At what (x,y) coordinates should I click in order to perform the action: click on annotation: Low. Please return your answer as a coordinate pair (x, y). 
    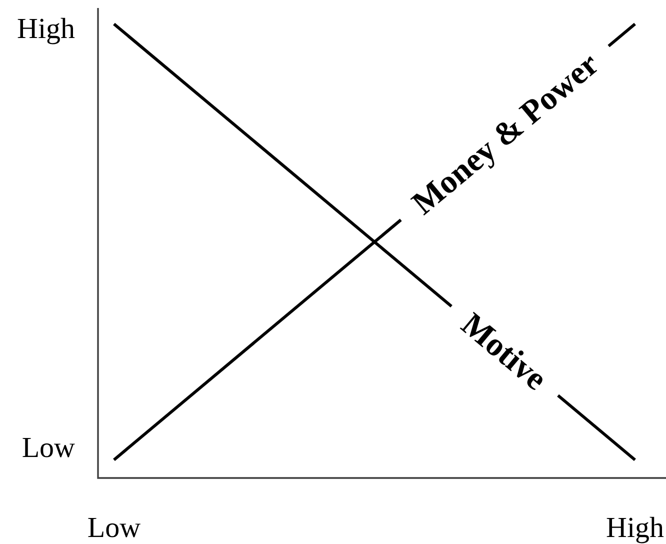
    Looking at the image, I should click on (49, 448).